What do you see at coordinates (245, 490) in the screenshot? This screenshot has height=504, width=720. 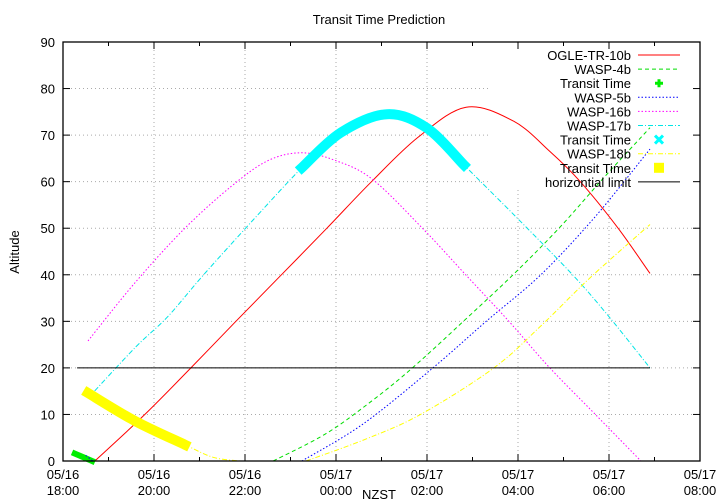 I see `x-tick-label-time: 22:00` at bounding box center [245, 490].